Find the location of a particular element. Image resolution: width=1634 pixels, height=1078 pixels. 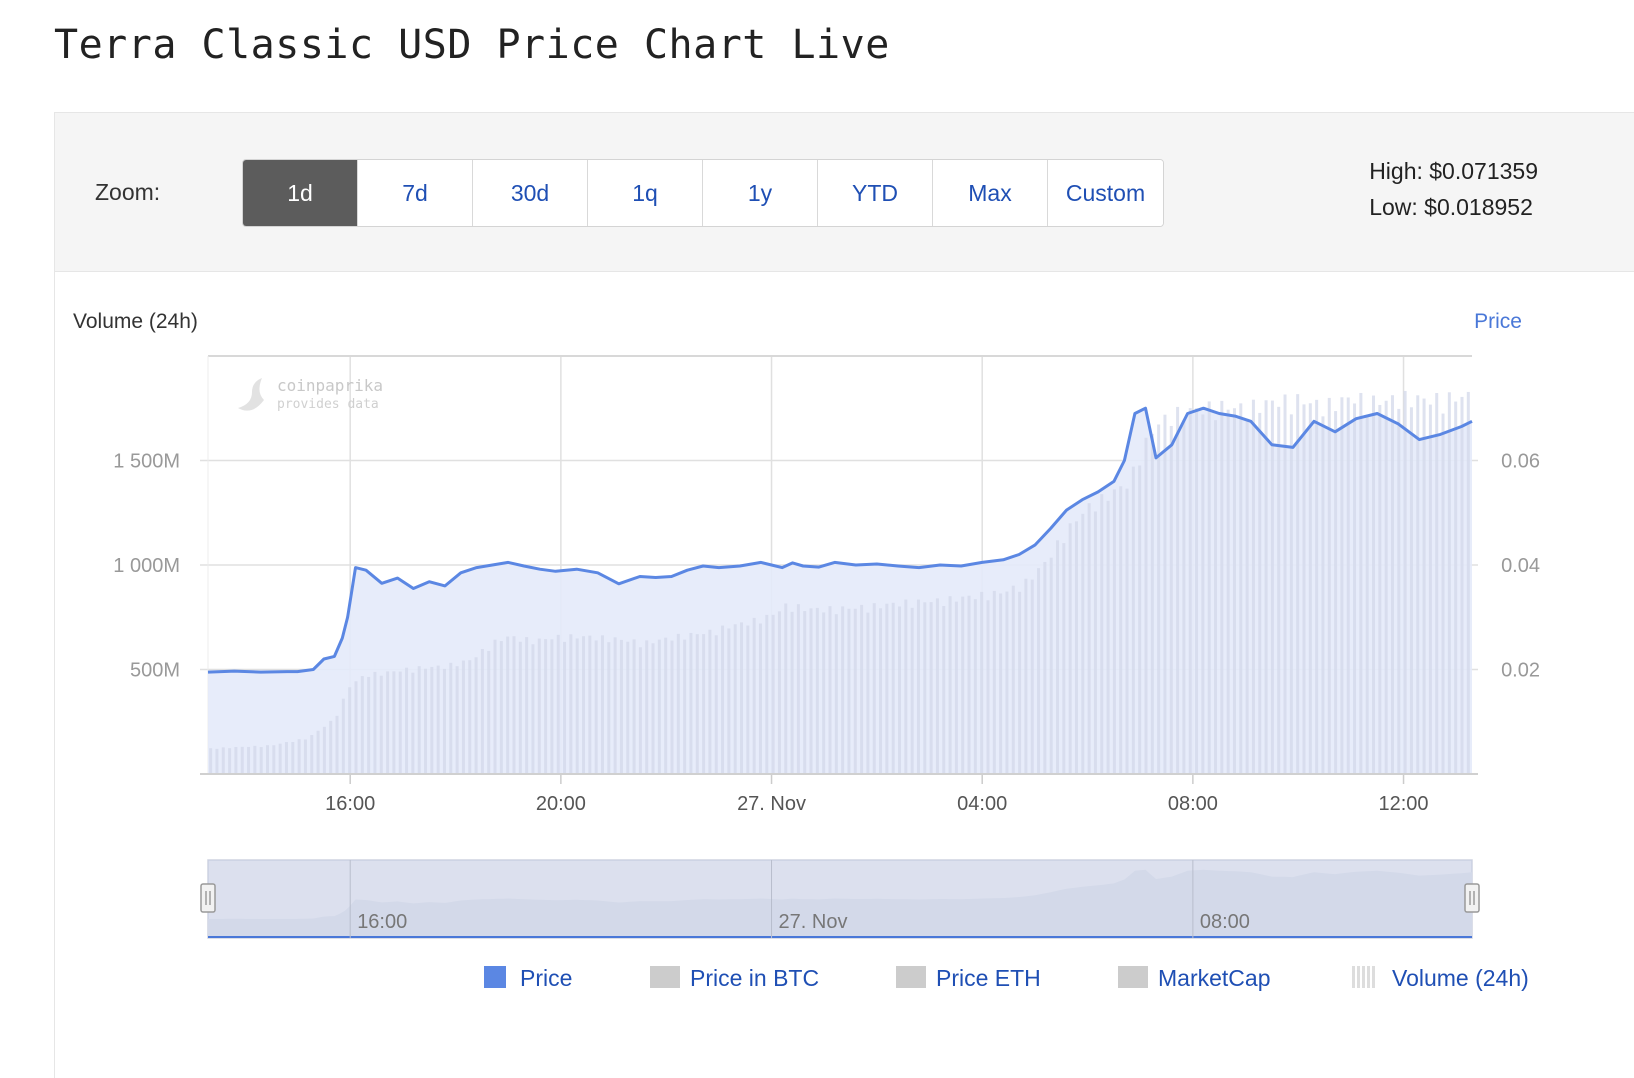

legend-item-volume: Volume (24h) is located at coordinates (1440, 978).